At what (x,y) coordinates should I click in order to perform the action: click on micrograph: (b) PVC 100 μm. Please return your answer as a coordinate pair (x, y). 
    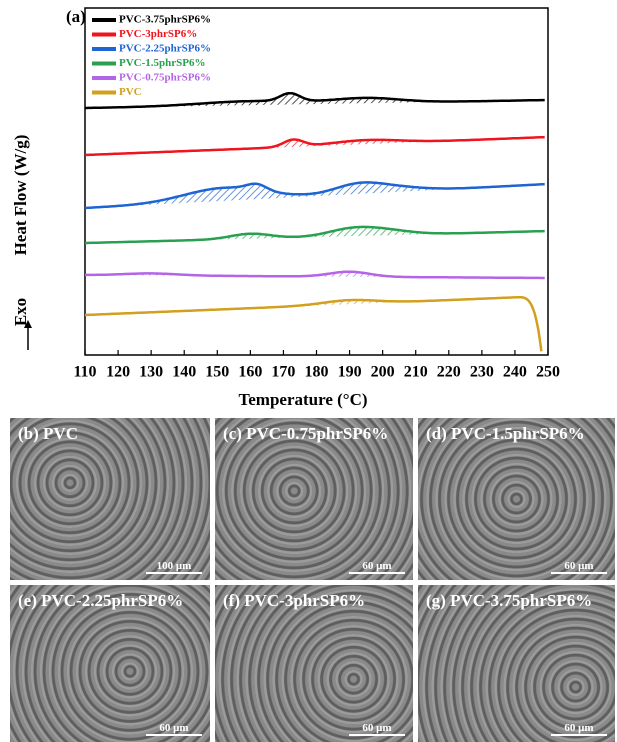
    Looking at the image, I should click on (110, 499).